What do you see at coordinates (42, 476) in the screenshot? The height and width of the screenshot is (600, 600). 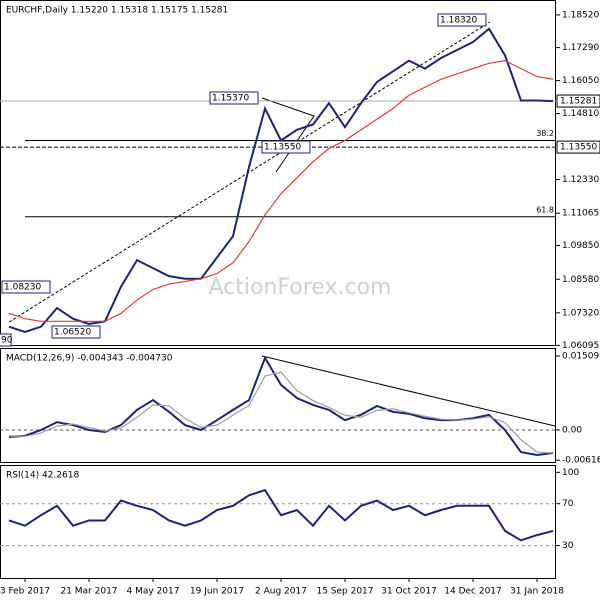 I see `pane-title: RSI(14) 42.2618` at bounding box center [42, 476].